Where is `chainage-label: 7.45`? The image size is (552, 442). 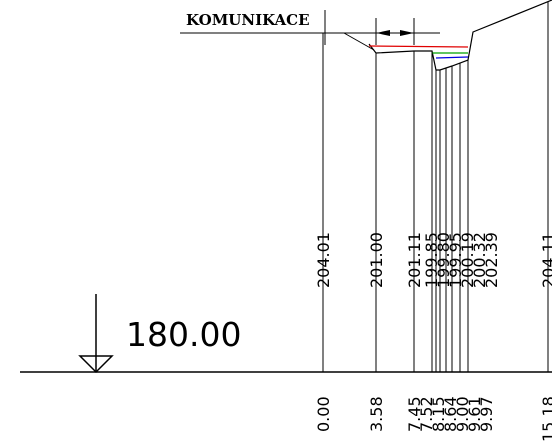 chainage-label: 7.45 is located at coordinates (414, 414).